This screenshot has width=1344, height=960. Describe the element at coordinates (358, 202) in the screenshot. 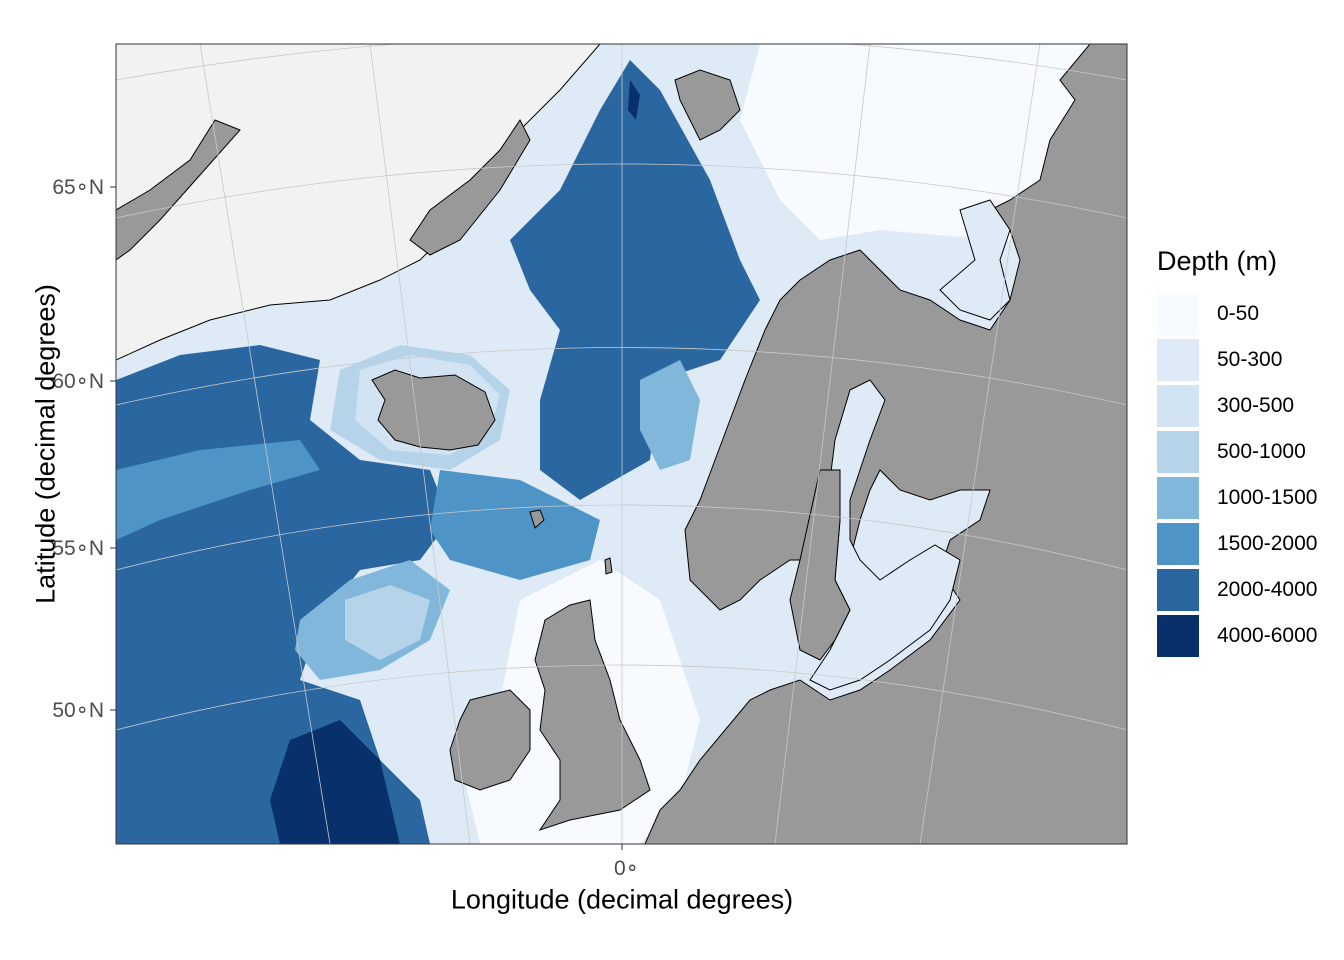

I see `greenland-ice` at that location.